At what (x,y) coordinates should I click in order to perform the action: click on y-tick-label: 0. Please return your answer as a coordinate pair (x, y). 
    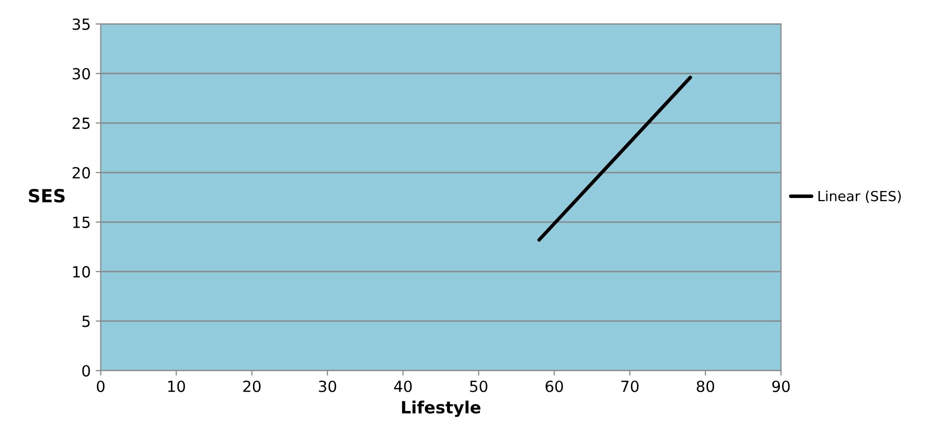
    Looking at the image, I should click on (86, 371).